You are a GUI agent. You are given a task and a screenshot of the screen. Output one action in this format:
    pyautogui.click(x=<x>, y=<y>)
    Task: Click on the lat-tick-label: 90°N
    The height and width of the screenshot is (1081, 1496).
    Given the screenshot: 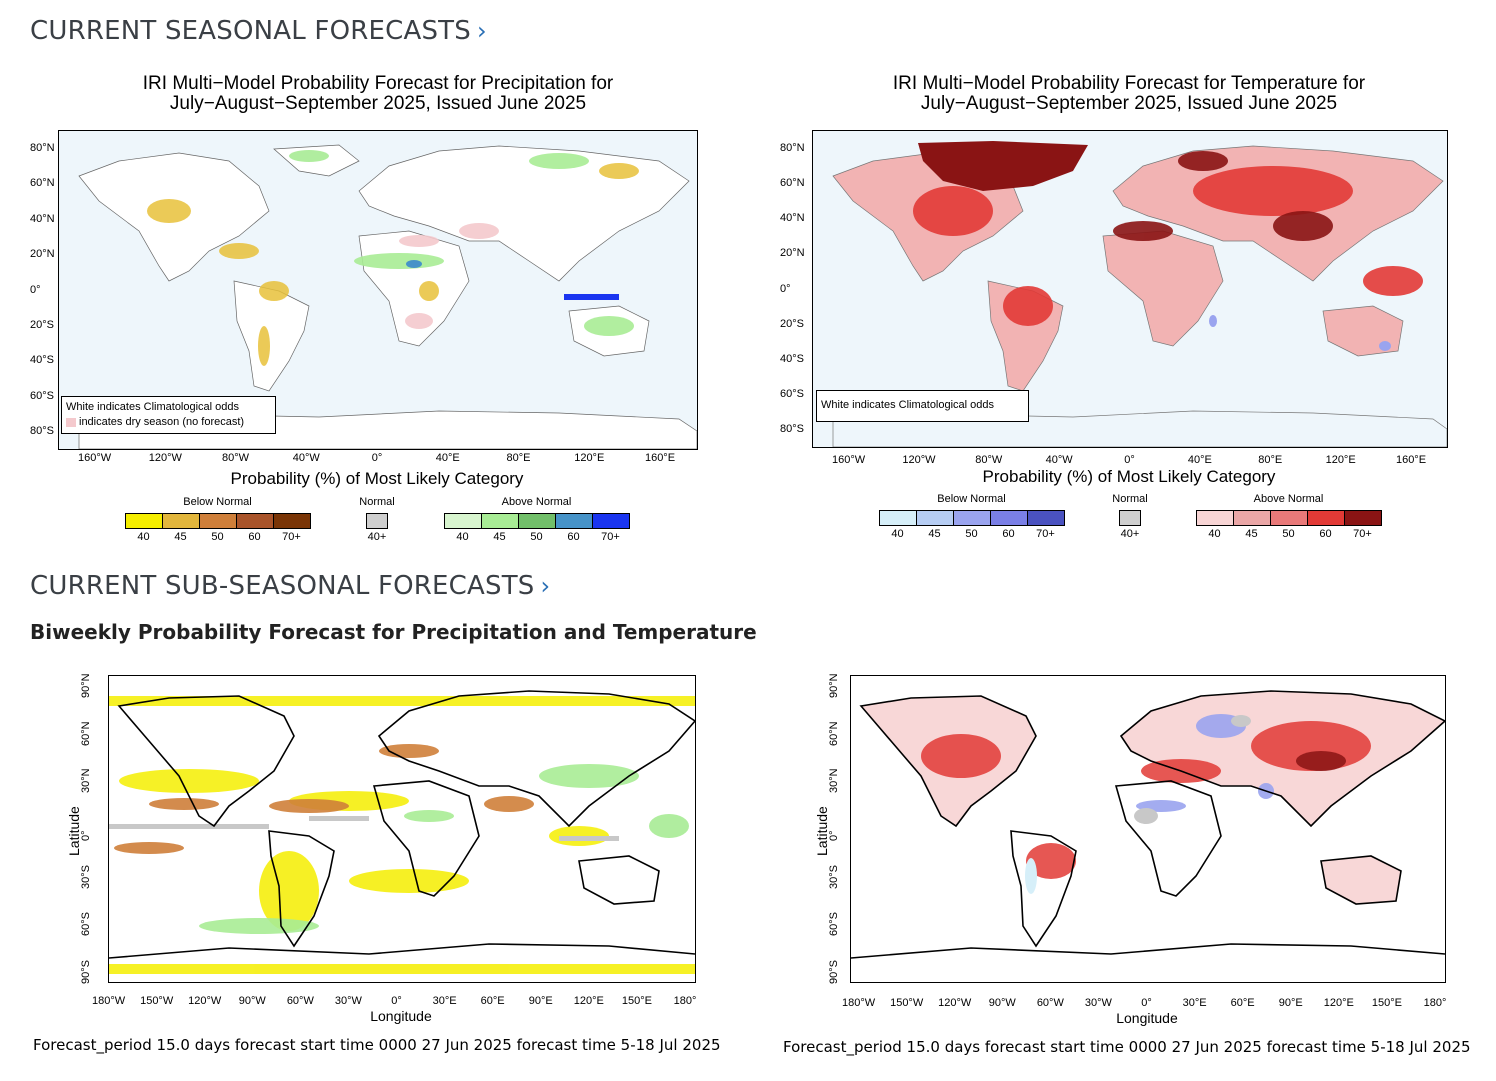 What is the action you would take?
    pyautogui.click(x=86, y=685)
    